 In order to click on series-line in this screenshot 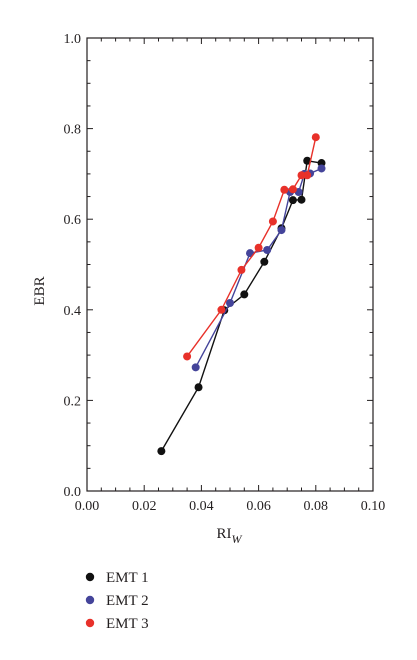, I will do `click(251, 247)`.